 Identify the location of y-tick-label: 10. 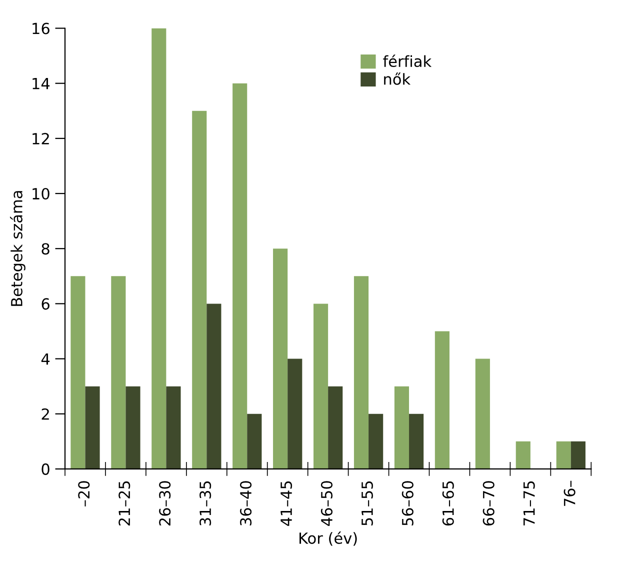
(41, 194).